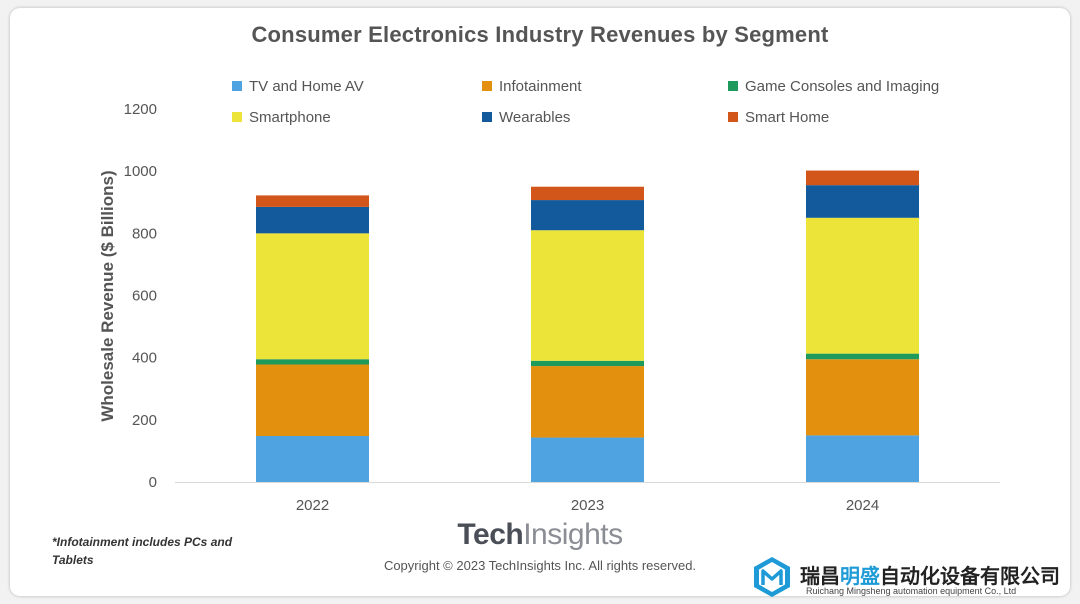 This screenshot has height=604, width=1080. I want to click on y-tick-label: 0, so click(153, 482).